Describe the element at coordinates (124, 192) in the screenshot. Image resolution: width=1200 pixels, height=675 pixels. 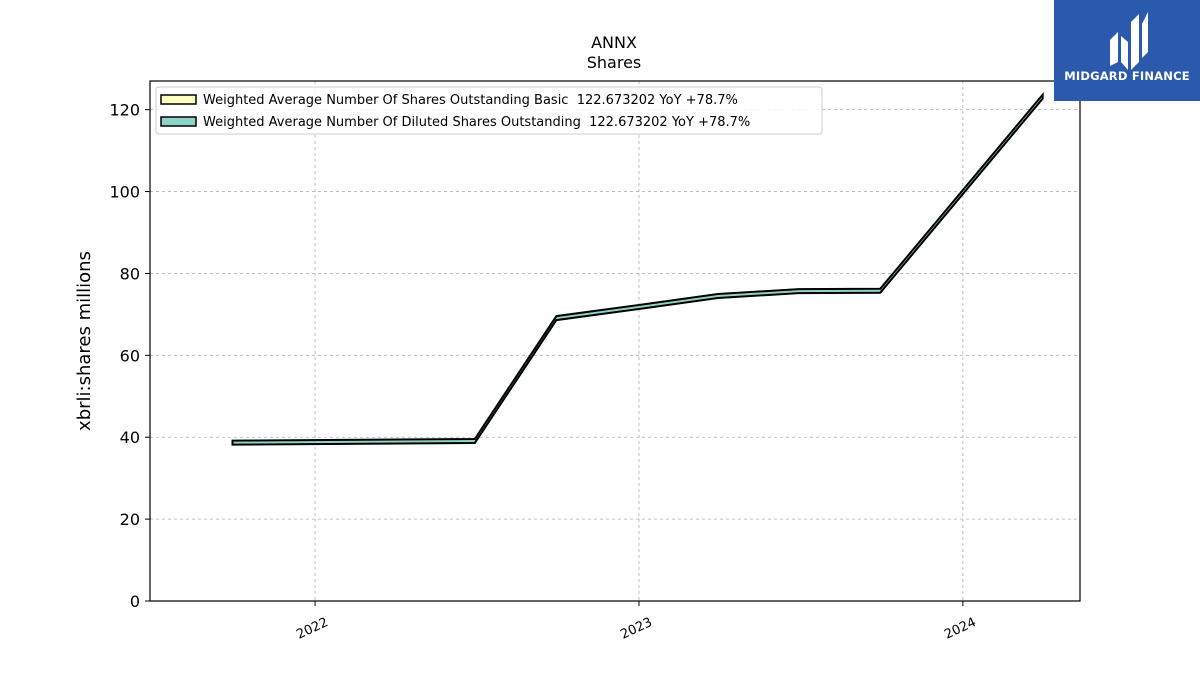
I see `y-tick-label: 100` at that location.